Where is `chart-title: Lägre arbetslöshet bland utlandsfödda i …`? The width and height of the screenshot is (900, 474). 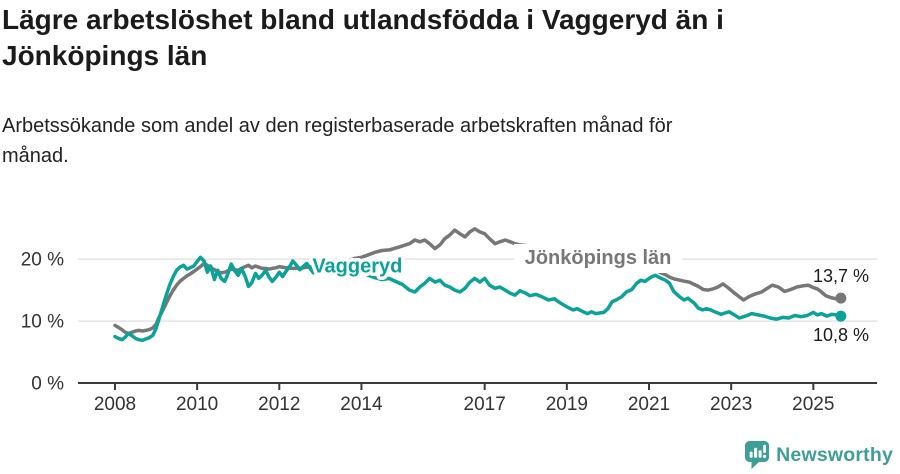
chart-title: Lägre arbetslöshet bland utlandsfödda i … is located at coordinates (363, 37).